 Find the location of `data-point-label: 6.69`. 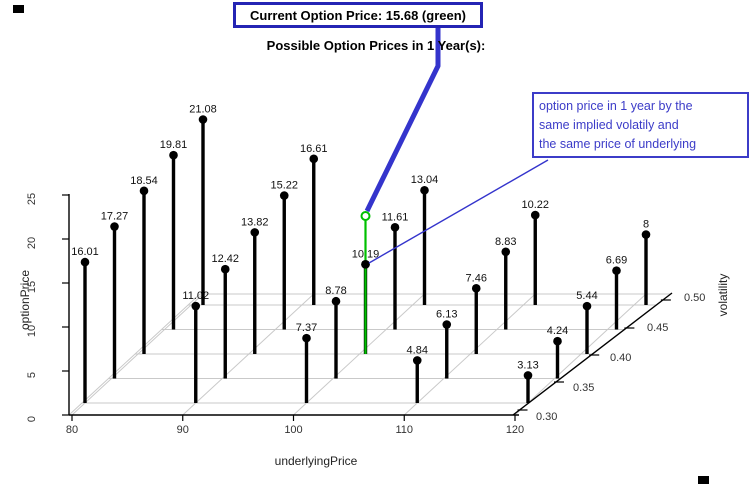

data-point-label: 6.69 is located at coordinates (616, 261).